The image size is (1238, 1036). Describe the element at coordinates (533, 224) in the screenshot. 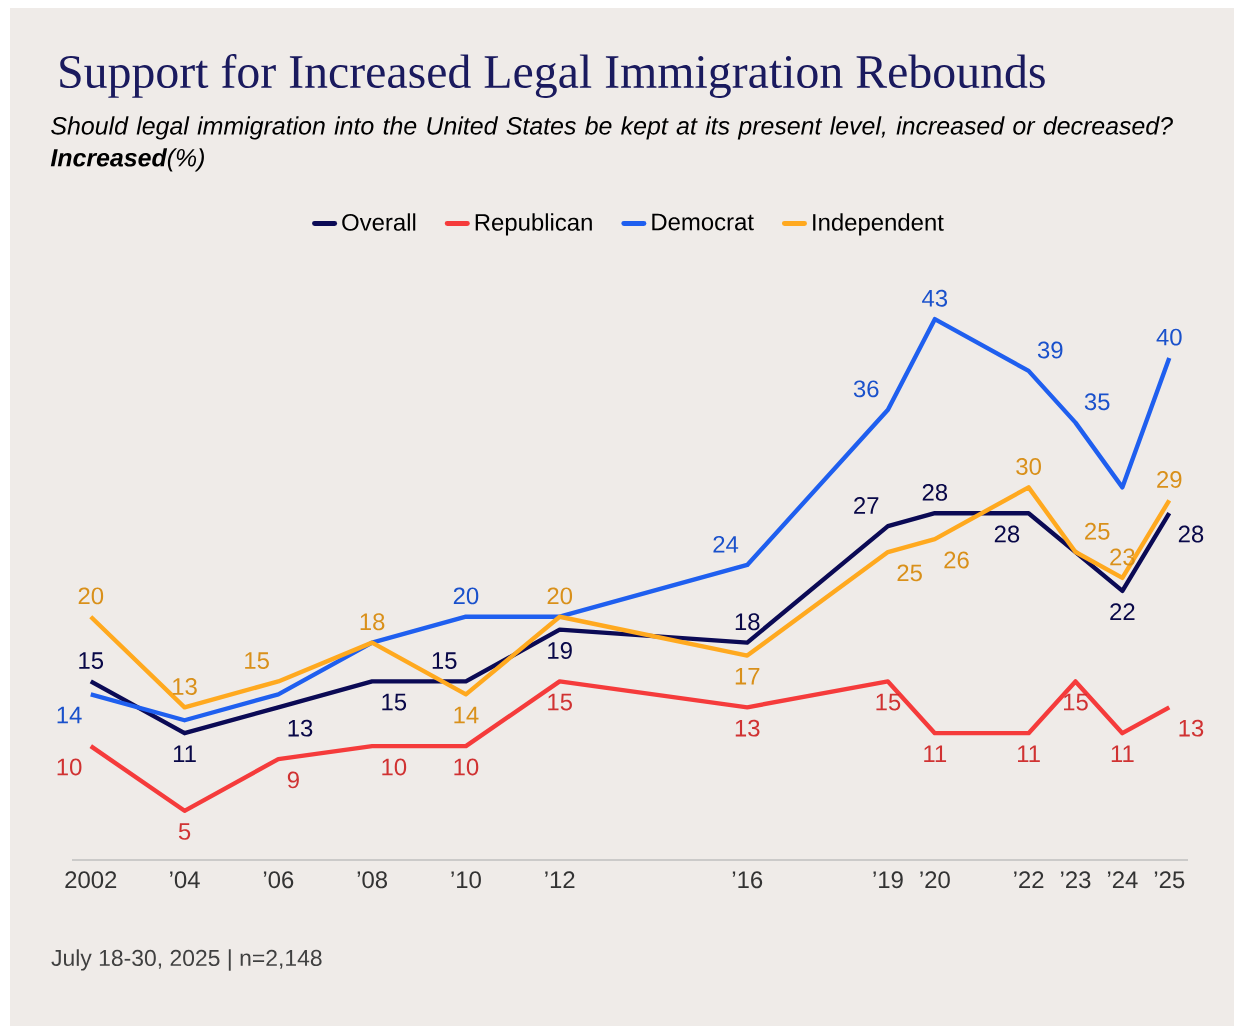

I see `legend-label: Republican` at that location.